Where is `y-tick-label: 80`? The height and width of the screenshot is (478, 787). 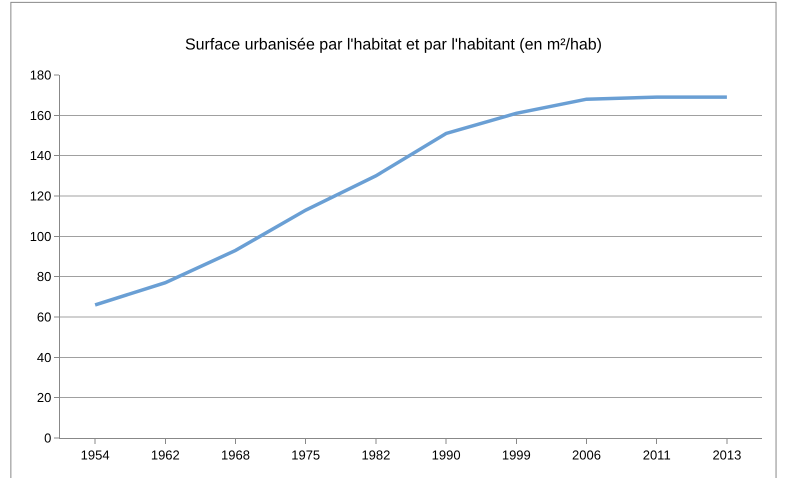 y-tick-label: 80 is located at coordinates (44, 276).